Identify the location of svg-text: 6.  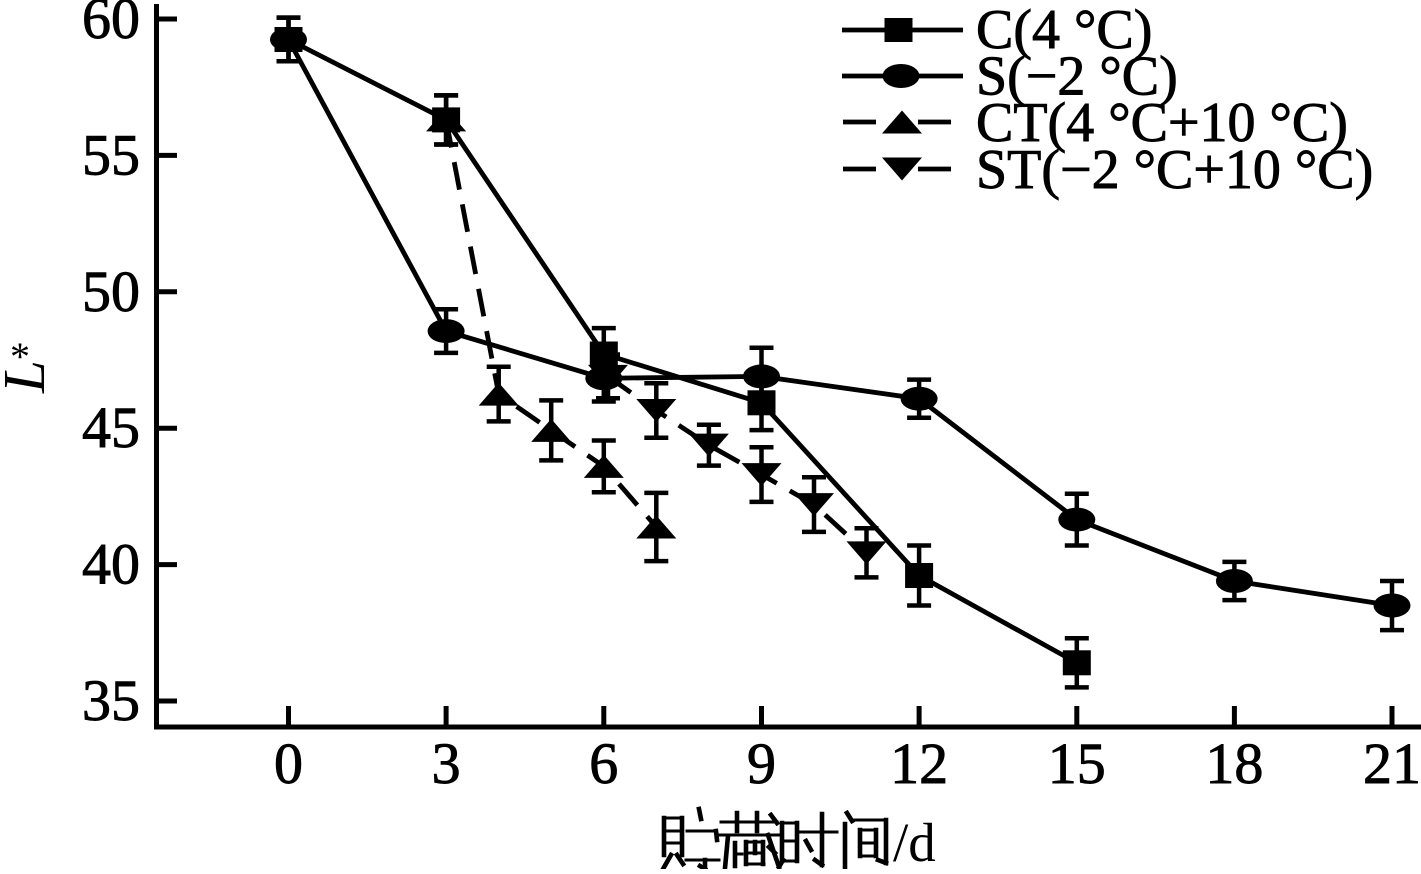
(603, 763).